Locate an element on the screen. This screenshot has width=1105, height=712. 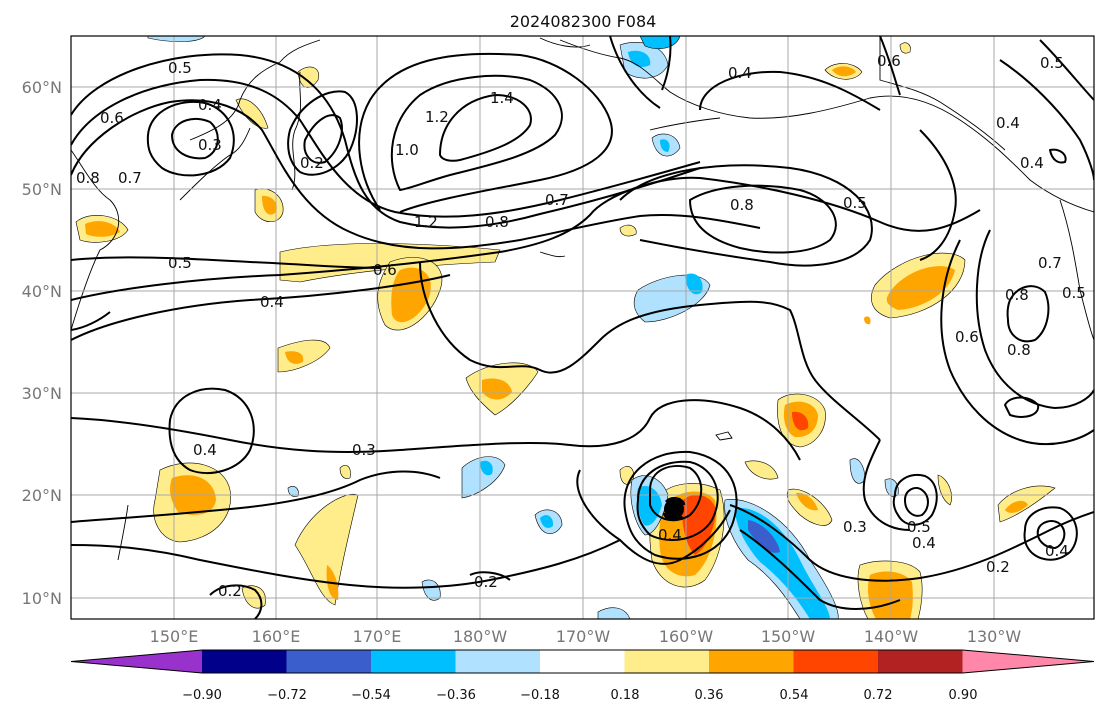
lon-tick-label: 170°W is located at coordinates (583, 636).